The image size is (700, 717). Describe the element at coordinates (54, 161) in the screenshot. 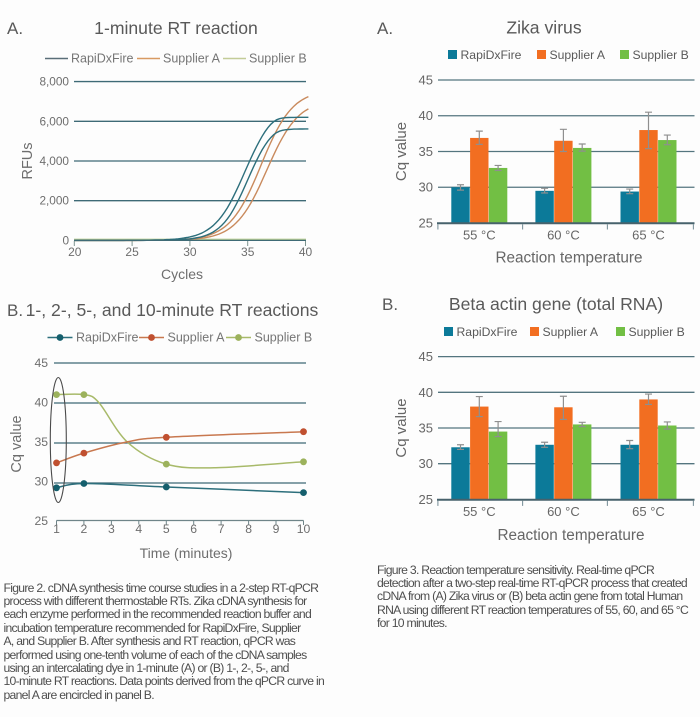

I see `svg-text: 4,000` at that location.